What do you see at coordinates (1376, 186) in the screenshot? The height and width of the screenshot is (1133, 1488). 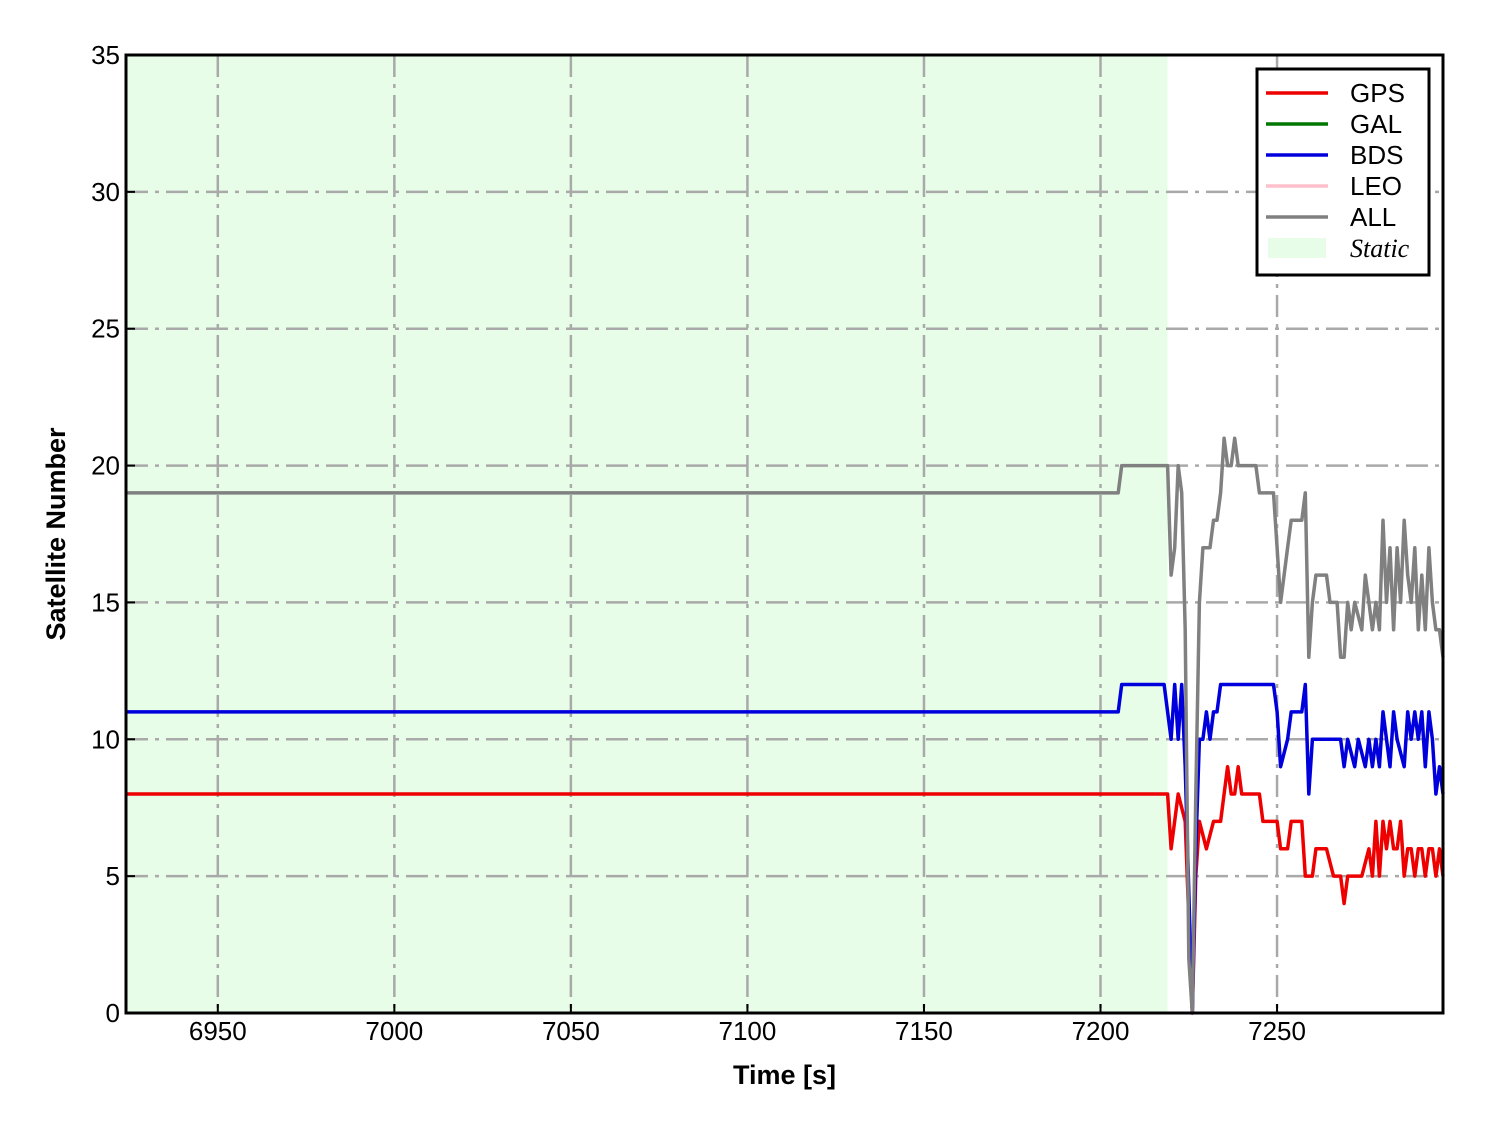 I see `legend-label-leo: LEO` at bounding box center [1376, 186].